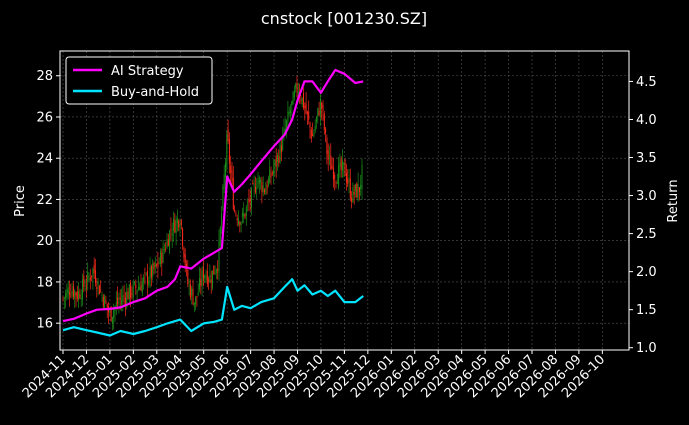 This screenshot has width=689, height=425. What do you see at coordinates (646, 196) in the screenshot?
I see `y-tick-right-label: 3.0` at bounding box center [646, 196].